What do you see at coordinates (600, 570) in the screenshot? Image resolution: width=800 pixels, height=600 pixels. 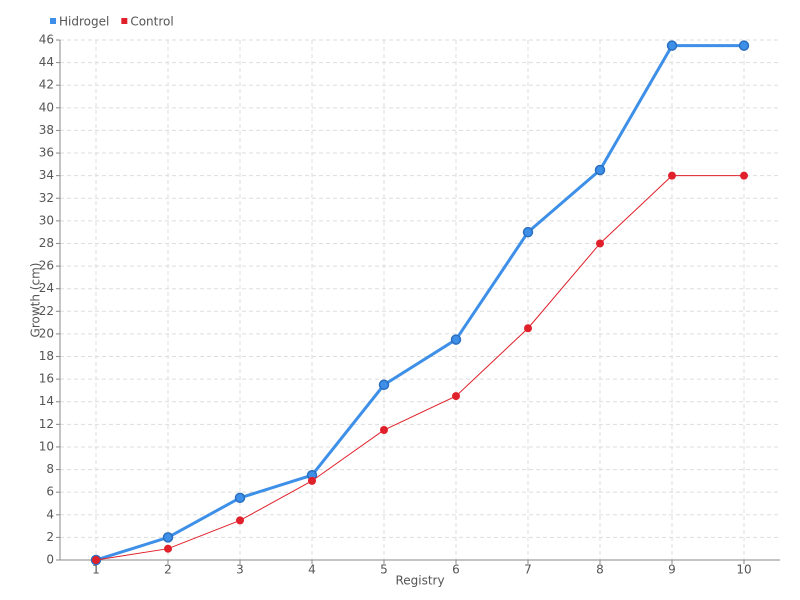 I see `x-tick-label: 8` at bounding box center [600, 570].